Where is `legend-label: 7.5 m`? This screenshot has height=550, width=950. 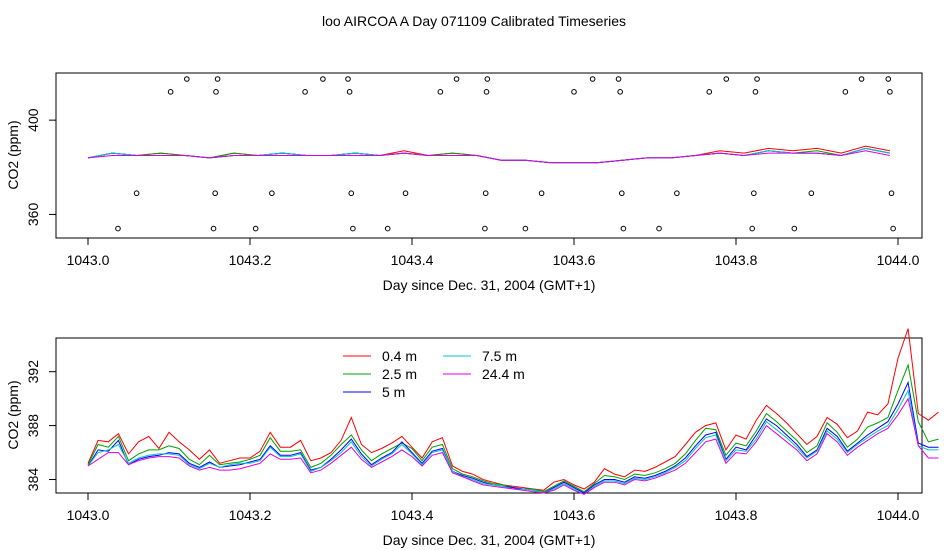
legend-label: 7.5 m is located at coordinates (499, 356).